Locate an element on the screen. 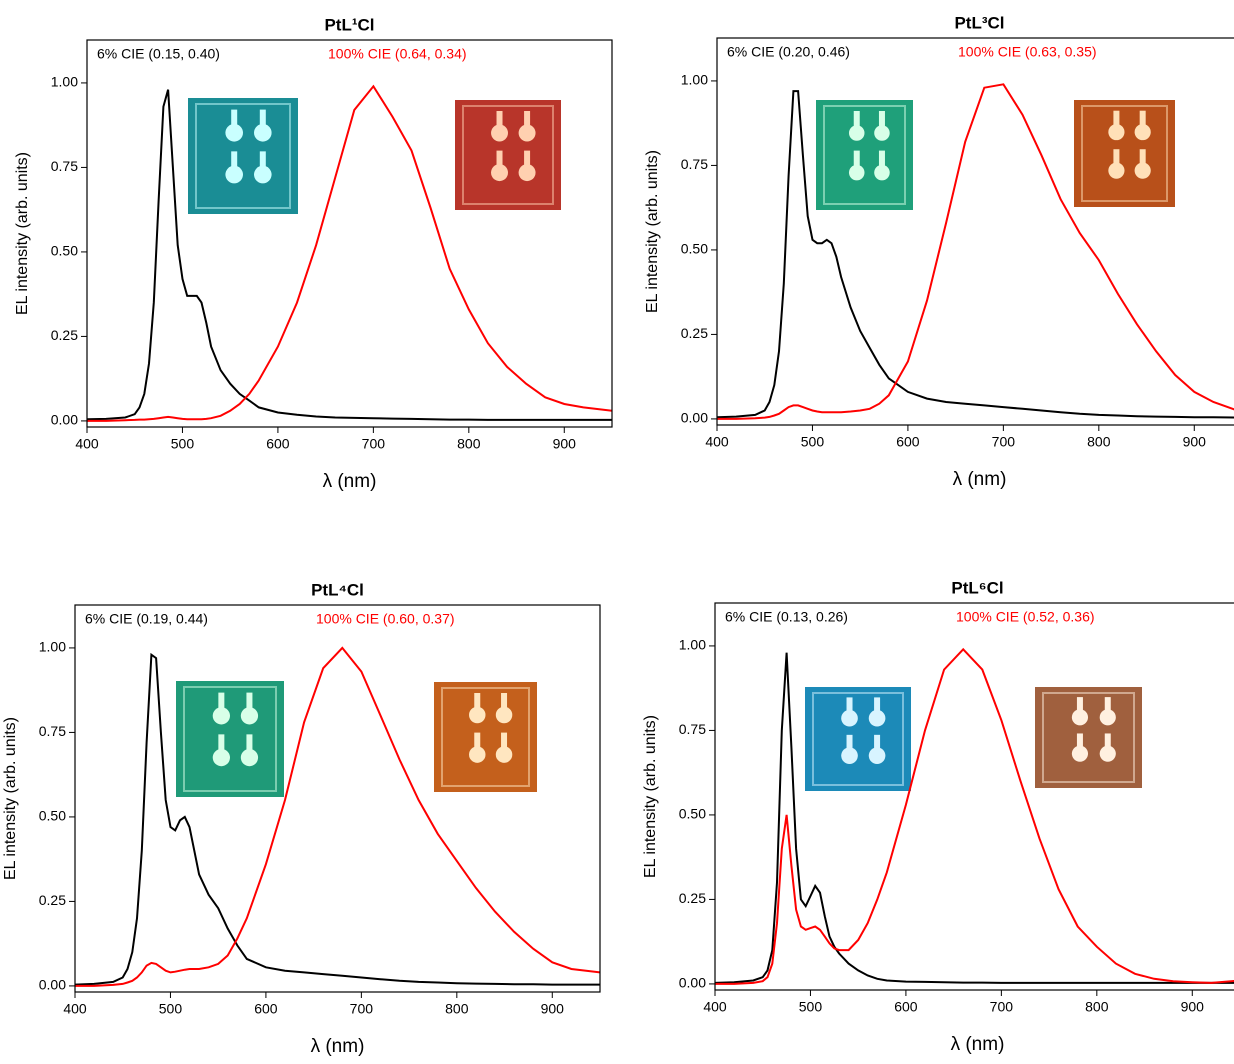  chart-title: PtL⁴Cl is located at coordinates (337, 589).